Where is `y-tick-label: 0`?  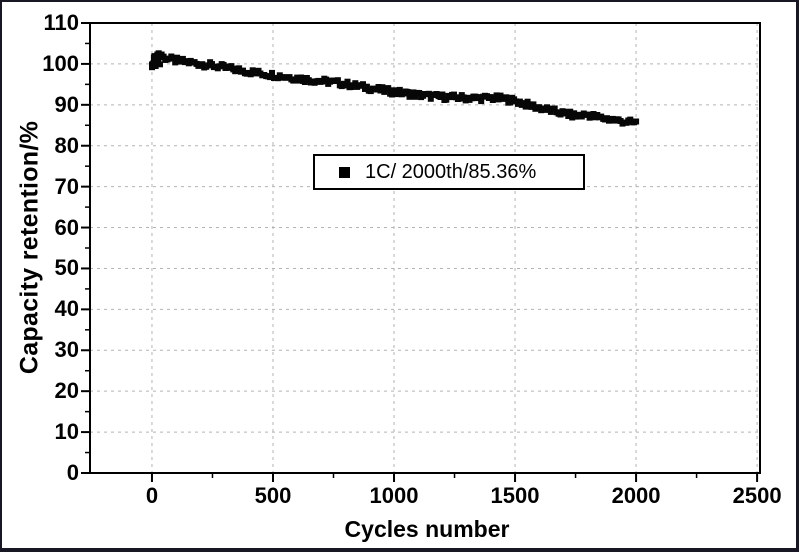 y-tick-label: 0 is located at coordinates (72, 472).